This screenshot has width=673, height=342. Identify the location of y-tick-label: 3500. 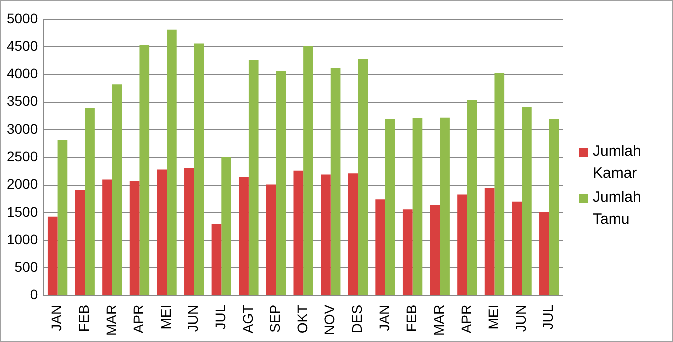
(22, 101).